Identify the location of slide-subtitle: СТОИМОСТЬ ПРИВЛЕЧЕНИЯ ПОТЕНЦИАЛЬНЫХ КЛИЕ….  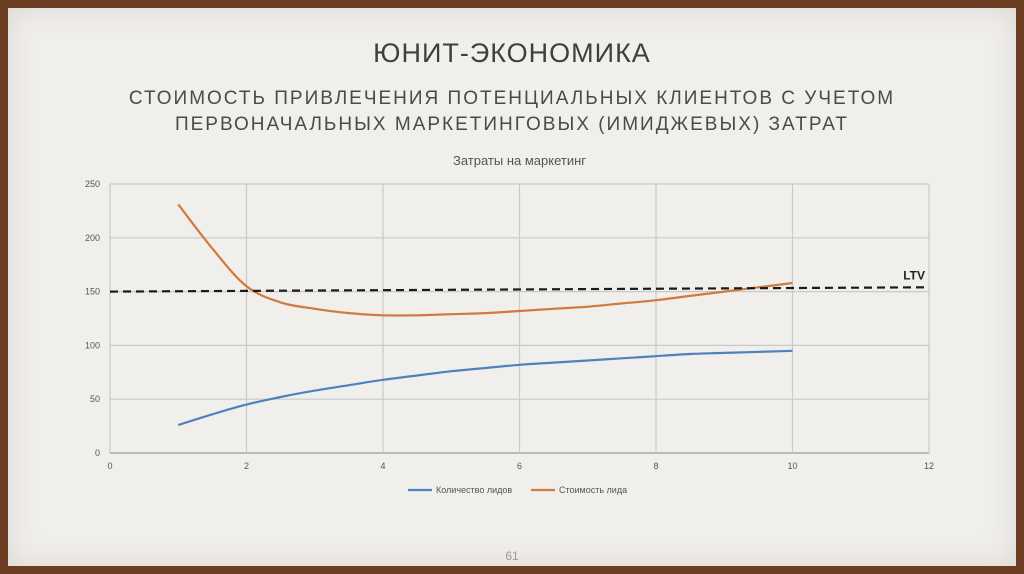
(512, 112).